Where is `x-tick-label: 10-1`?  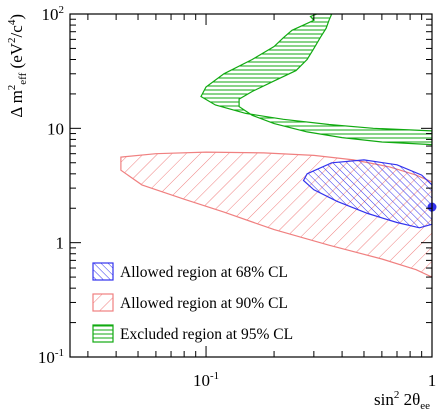 x-tick-label: 10-1 is located at coordinates (206, 380).